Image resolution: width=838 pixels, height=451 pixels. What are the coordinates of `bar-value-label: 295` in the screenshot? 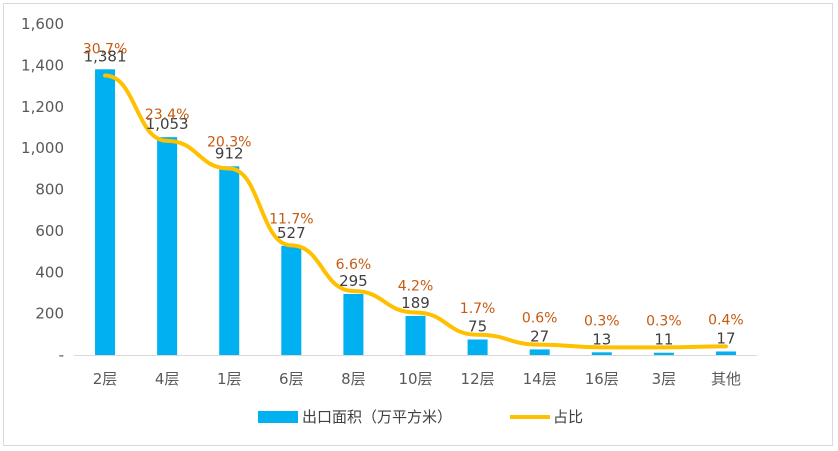 It's located at (353, 281).